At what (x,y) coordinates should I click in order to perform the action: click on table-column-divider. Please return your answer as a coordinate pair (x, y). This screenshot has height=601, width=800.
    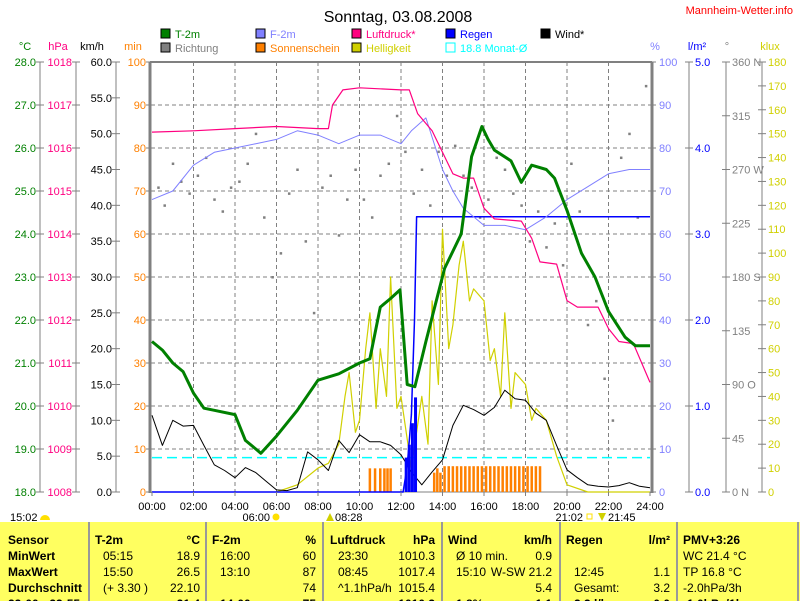
    Looking at the image, I should click on (560, 561).